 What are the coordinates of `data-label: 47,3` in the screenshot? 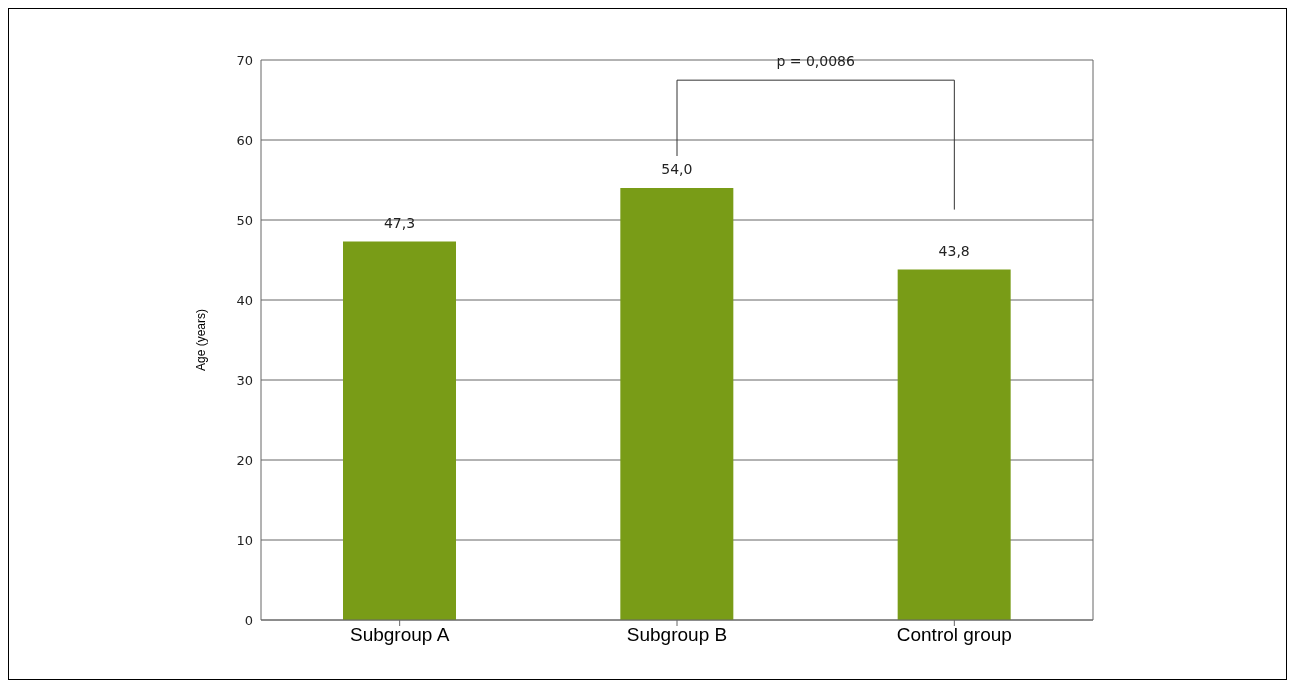 It's located at (399, 222).